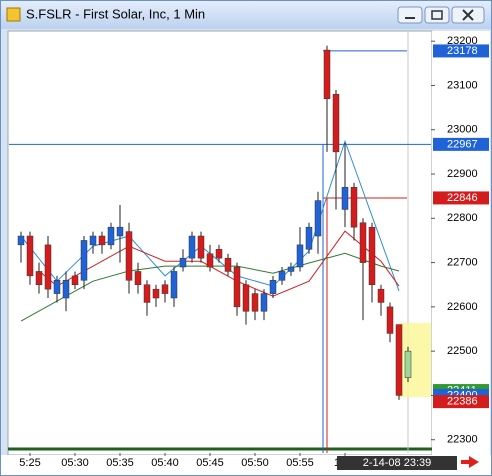 The image size is (492, 476). What do you see at coordinates (462, 218) in the screenshot?
I see `y-tick-label: 22800` at bounding box center [462, 218].